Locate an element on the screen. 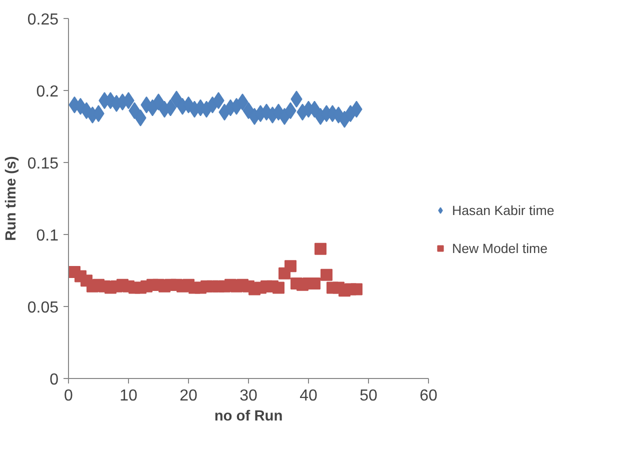 Image resolution: width=638 pixels, height=451 pixels. legend-label: Hasan Kabir time is located at coordinates (503, 210).